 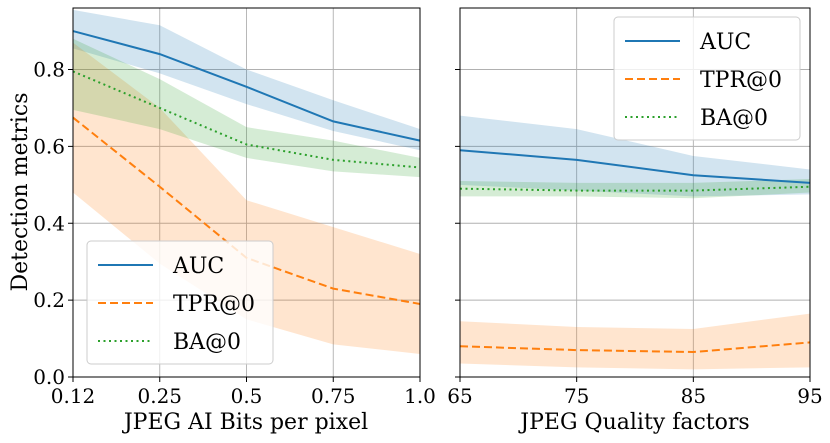 I want to click on right-legend-label: BA@0, so click(x=734, y=118).